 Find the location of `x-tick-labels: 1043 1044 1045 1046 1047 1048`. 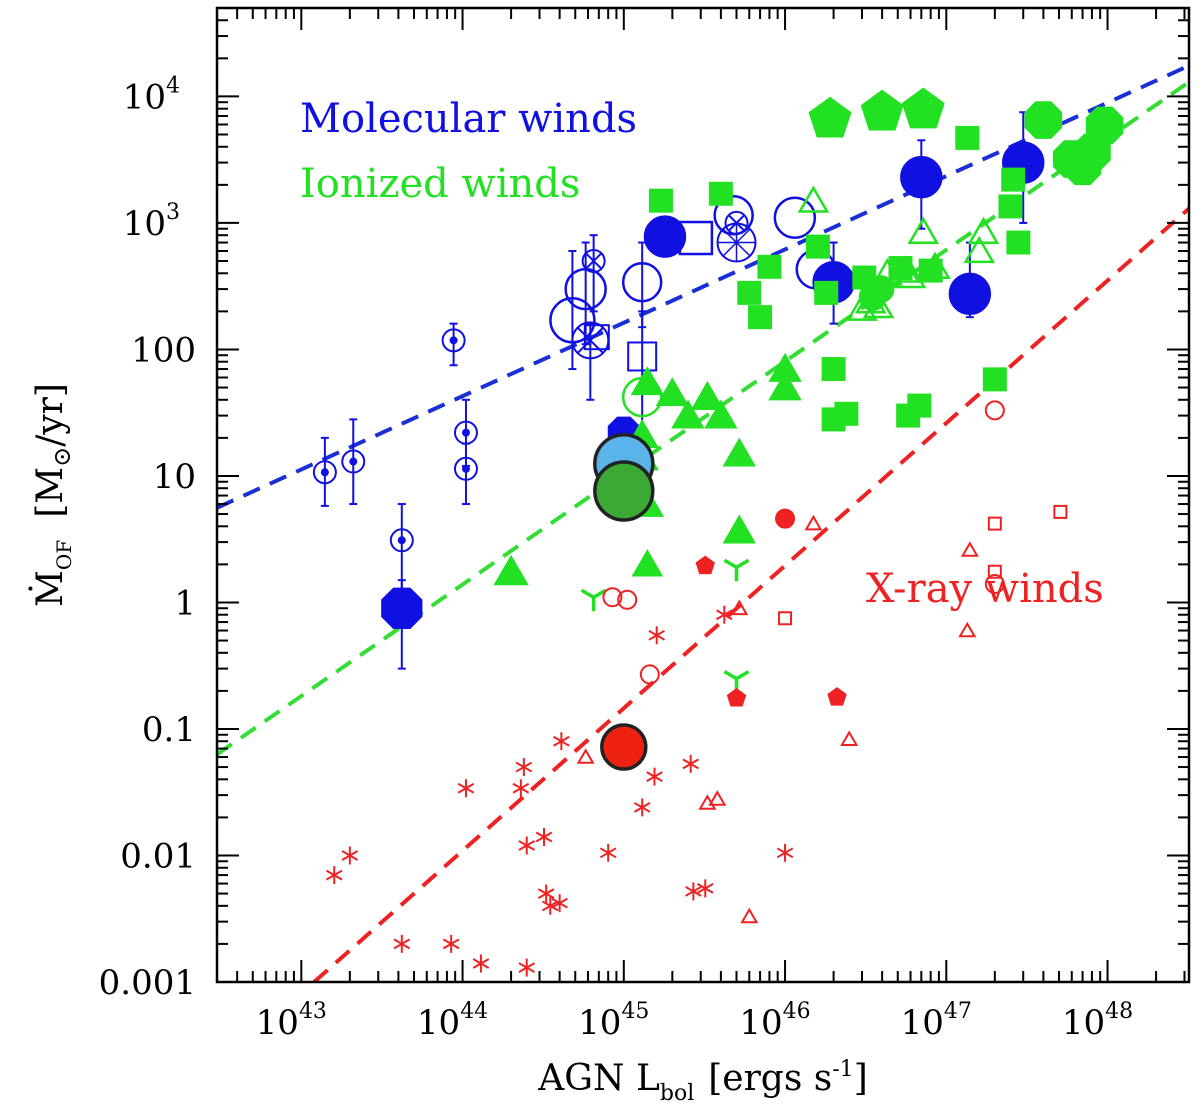

x-tick-labels: 1043 1044 1045 1046 1047 1048 is located at coordinates (694, 1021).